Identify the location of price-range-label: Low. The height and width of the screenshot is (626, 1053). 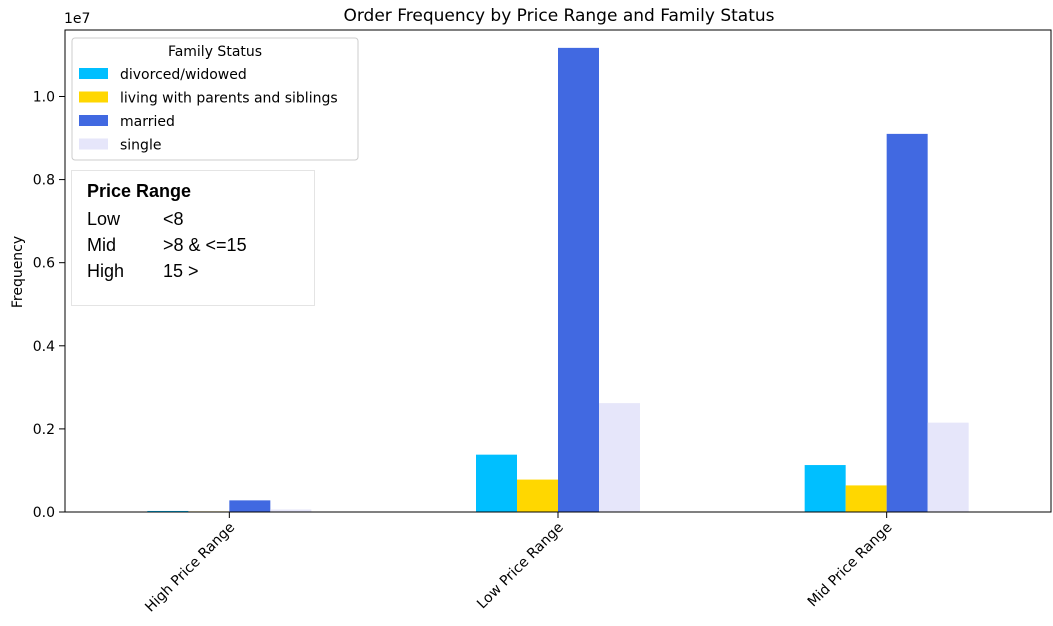
(104, 219).